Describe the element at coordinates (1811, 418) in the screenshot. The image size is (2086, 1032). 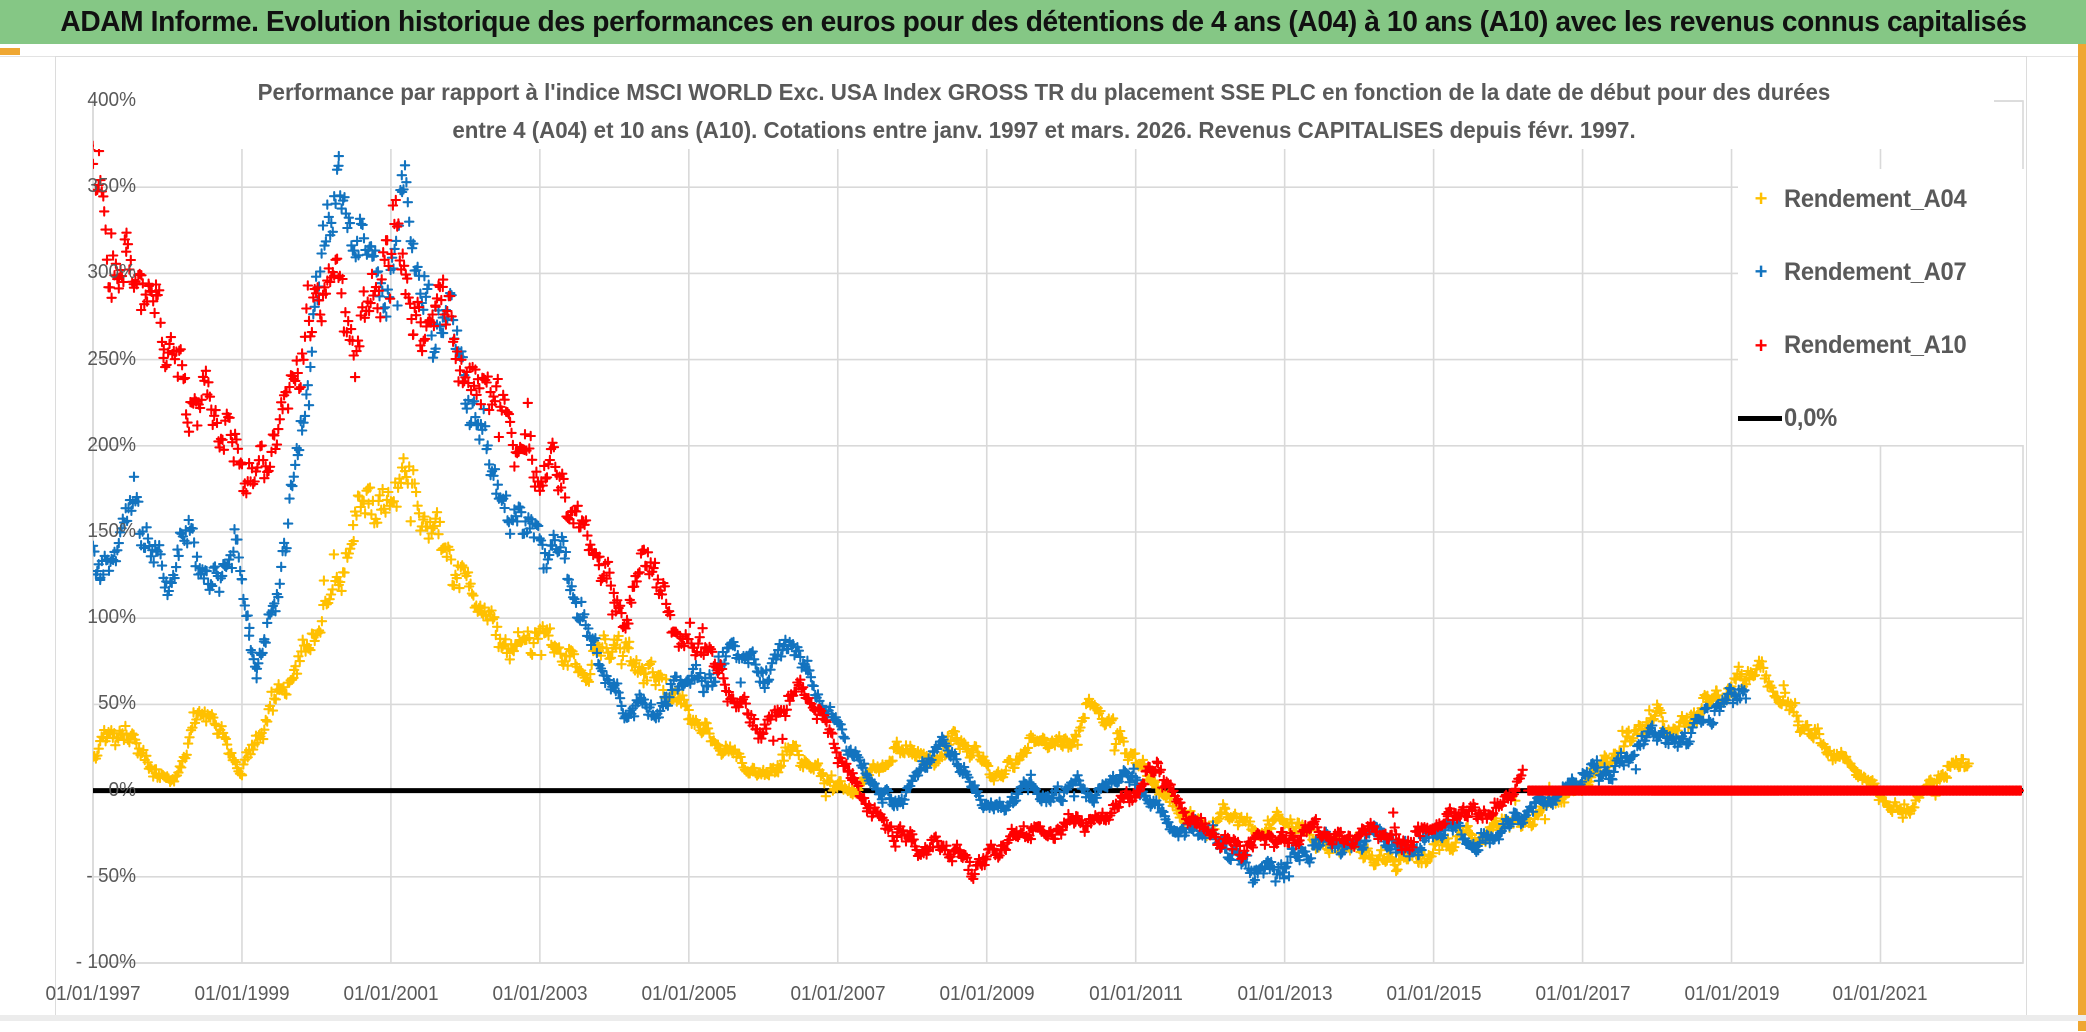
I see `legend-label: 0,0%` at that location.